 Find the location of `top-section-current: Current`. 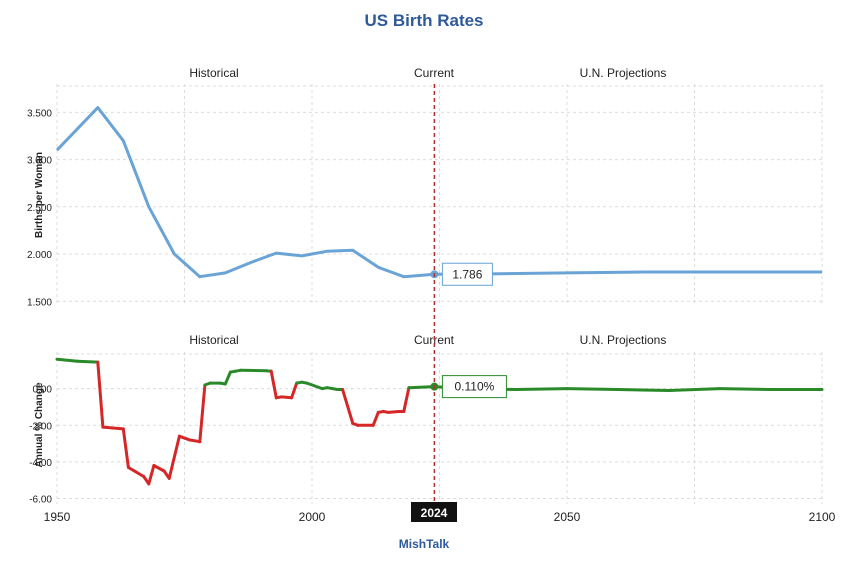

top-section-current: Current is located at coordinates (434, 73).